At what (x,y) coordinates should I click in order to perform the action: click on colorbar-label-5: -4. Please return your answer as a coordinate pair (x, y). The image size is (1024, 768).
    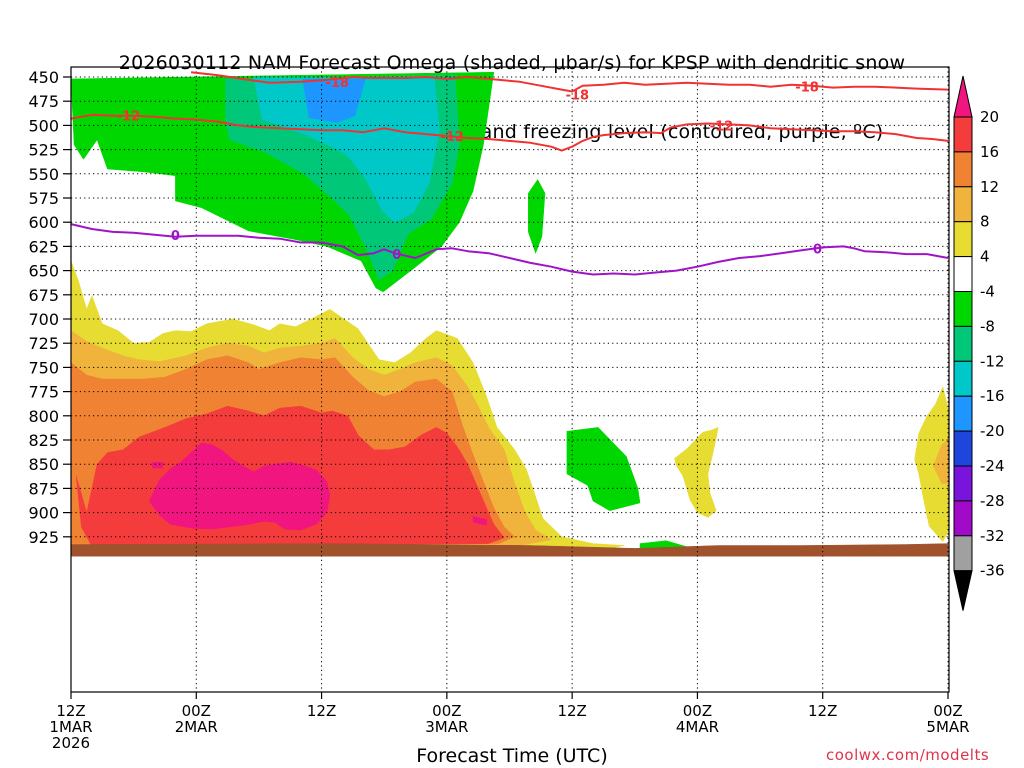
    Looking at the image, I should click on (987, 292).